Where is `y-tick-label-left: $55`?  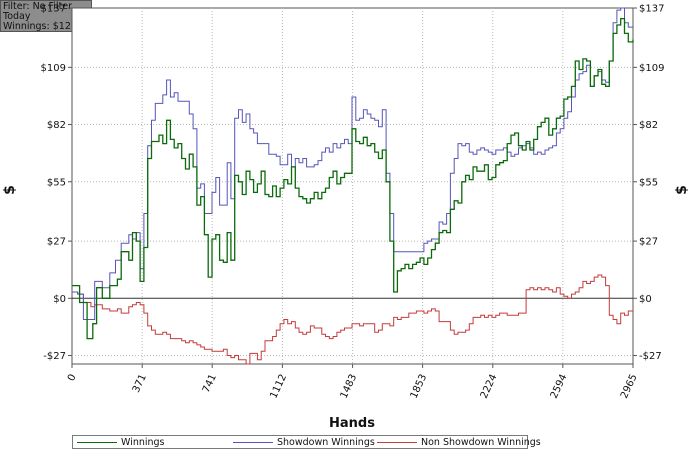
y-tick-label-left: $55 is located at coordinates (56, 182).